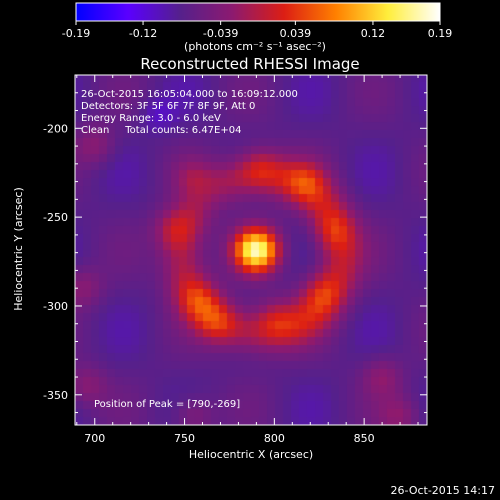 This screenshot has width=500, height=500. Describe the element at coordinates (55, 306) in the screenshot. I see `y-tick-label: -300` at that location.